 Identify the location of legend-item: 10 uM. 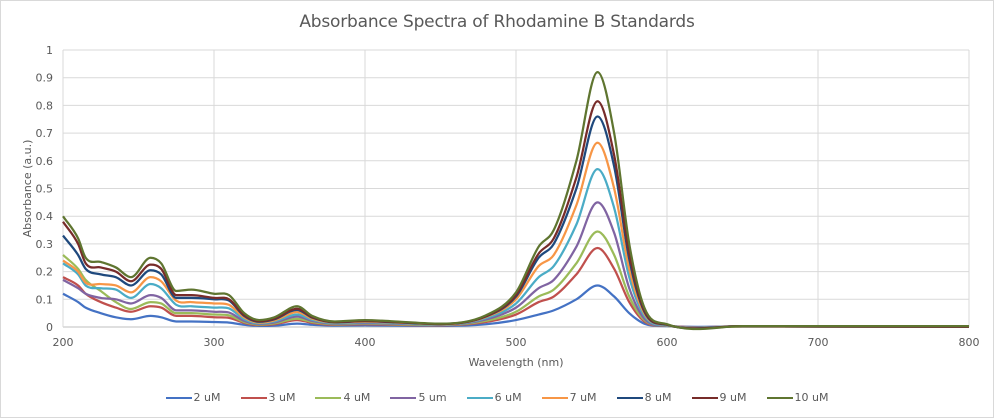
(797, 397).